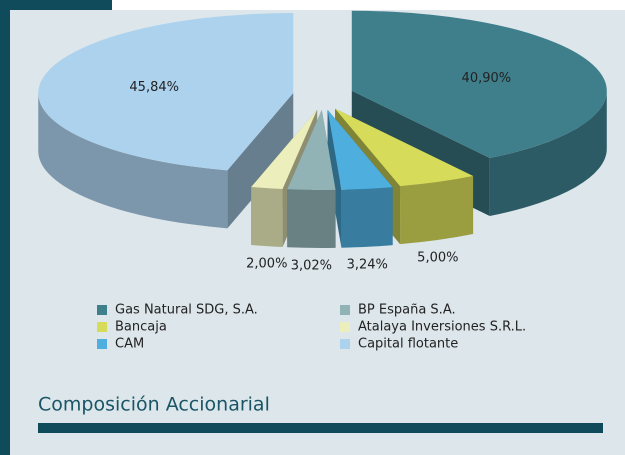  What do you see at coordinates (442, 327) in the screenshot?
I see `legend-label: Atalaya Inversiones S.R.L.` at bounding box center [442, 327].